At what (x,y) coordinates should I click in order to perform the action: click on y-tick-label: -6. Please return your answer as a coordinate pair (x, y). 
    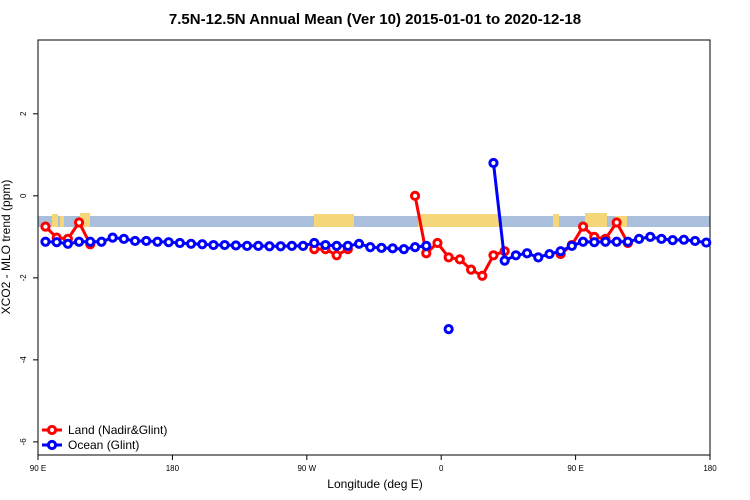
    Looking at the image, I should click on (23, 442).